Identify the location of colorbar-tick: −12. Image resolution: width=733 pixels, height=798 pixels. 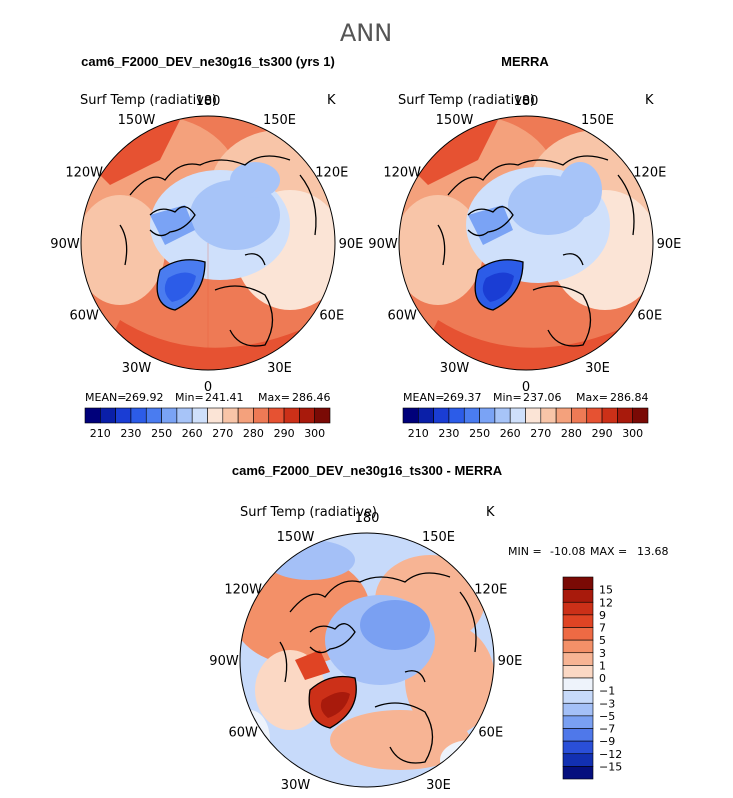
(610, 754).